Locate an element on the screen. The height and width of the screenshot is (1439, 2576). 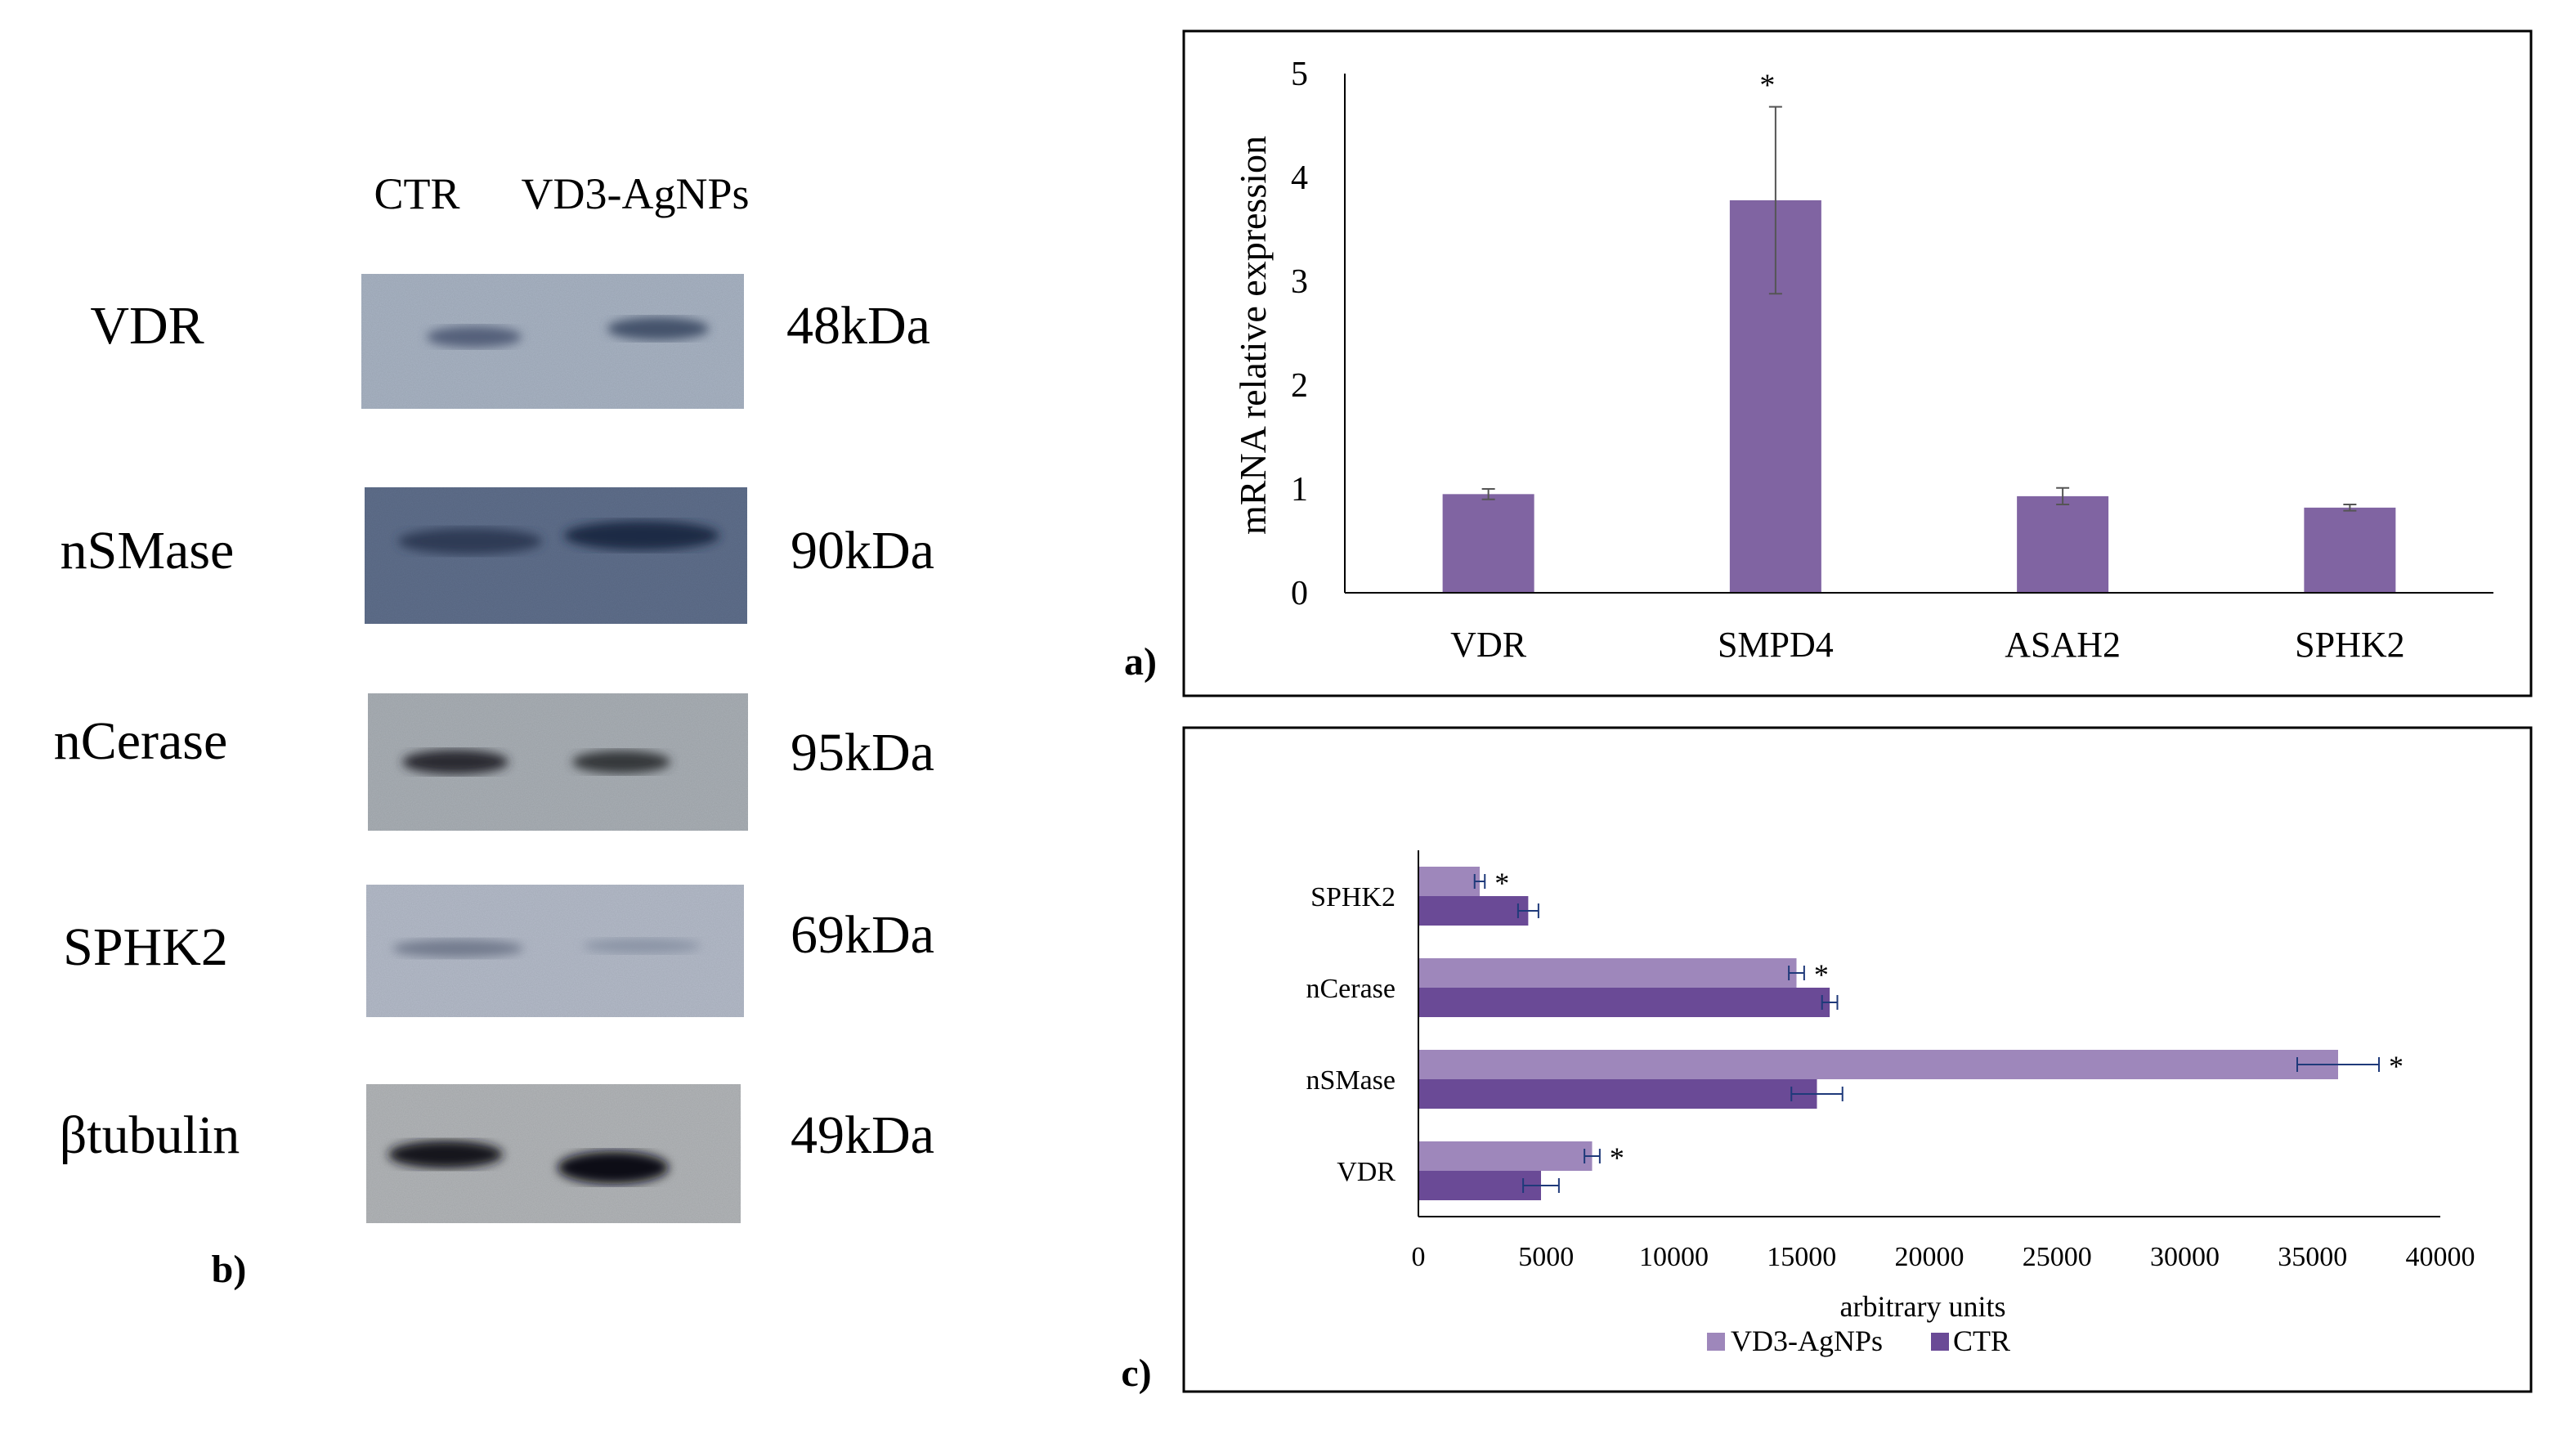
panel-label-a: a) is located at coordinates (1140, 662).